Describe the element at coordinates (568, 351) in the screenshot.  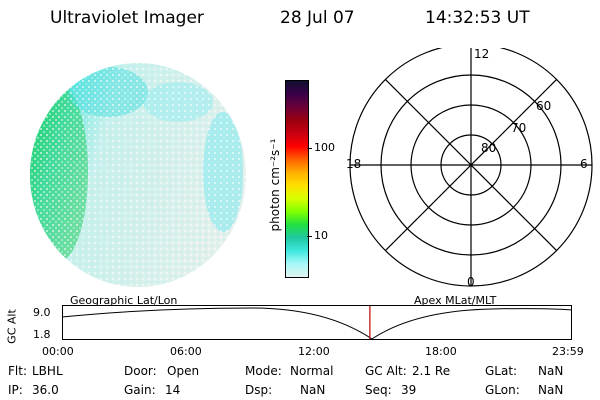
I see `timeline-tick-4: 23:59` at that location.